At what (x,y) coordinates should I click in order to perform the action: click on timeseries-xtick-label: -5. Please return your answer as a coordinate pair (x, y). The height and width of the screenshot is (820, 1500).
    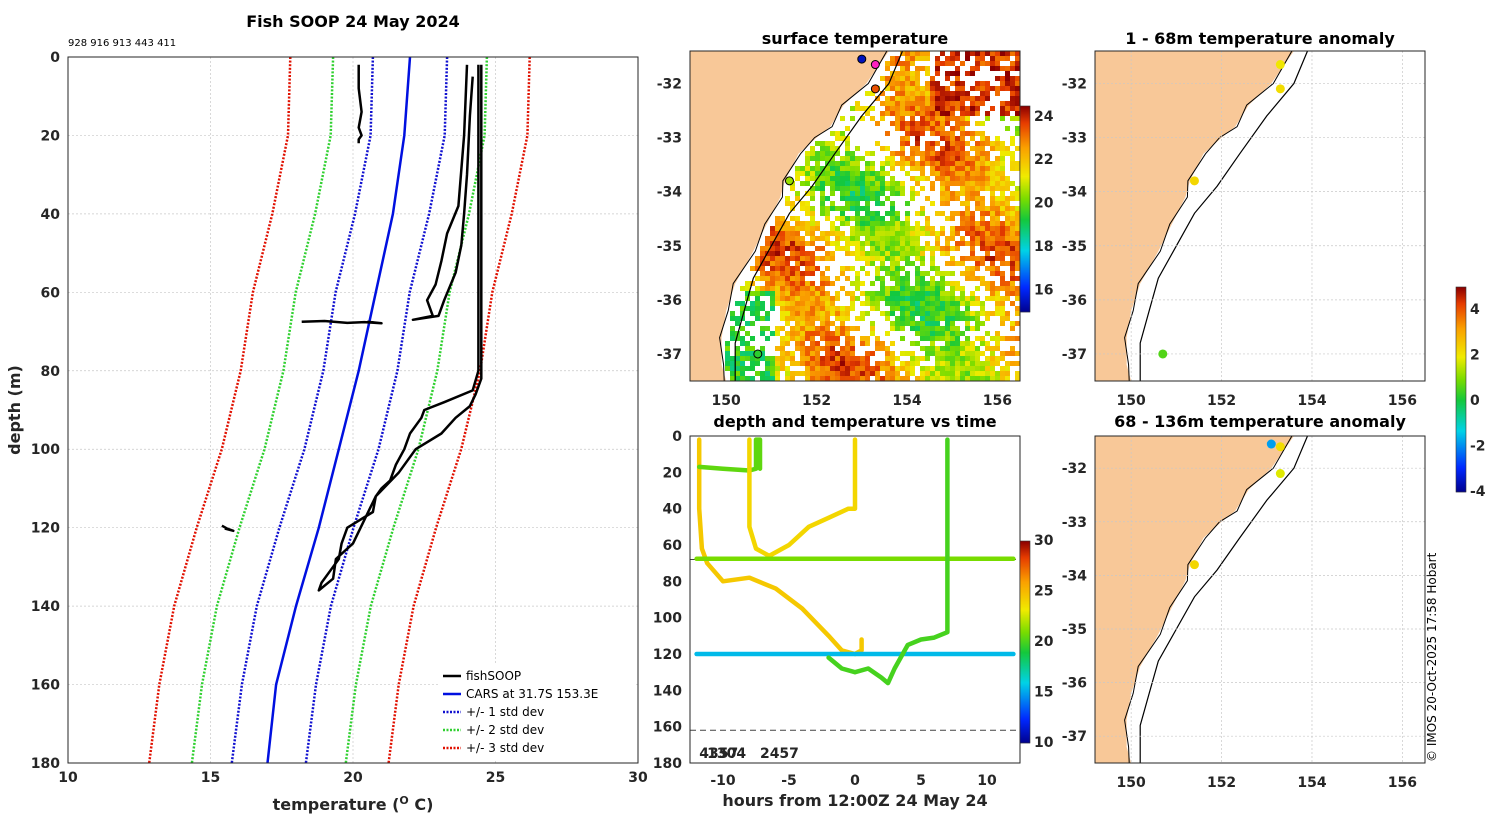
    Looking at the image, I should click on (789, 781).